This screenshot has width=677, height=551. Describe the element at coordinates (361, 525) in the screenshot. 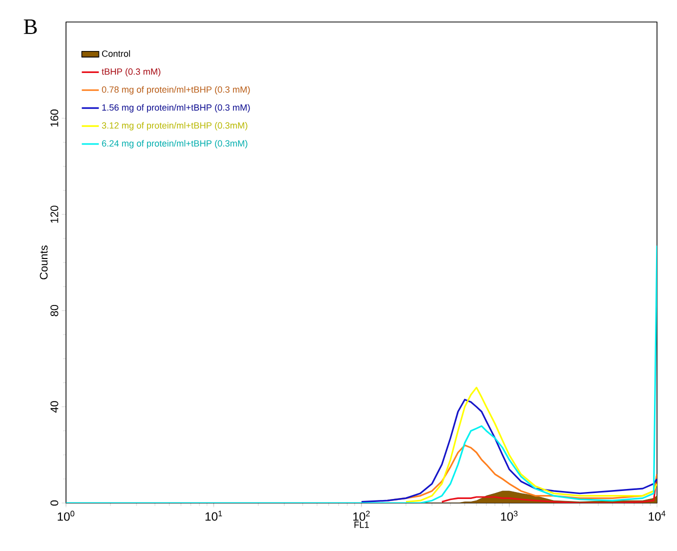

I see `x-axis-title: FL1` at that location.